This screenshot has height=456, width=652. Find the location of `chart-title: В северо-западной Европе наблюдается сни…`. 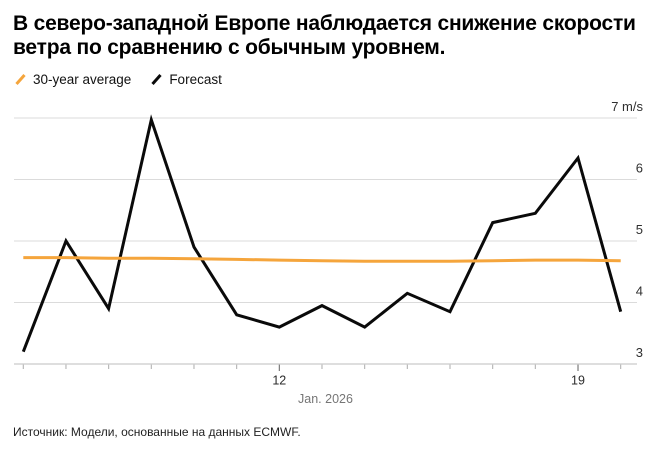

chart-title: В северо-западной Европе наблюдается сни… is located at coordinates (324, 35).